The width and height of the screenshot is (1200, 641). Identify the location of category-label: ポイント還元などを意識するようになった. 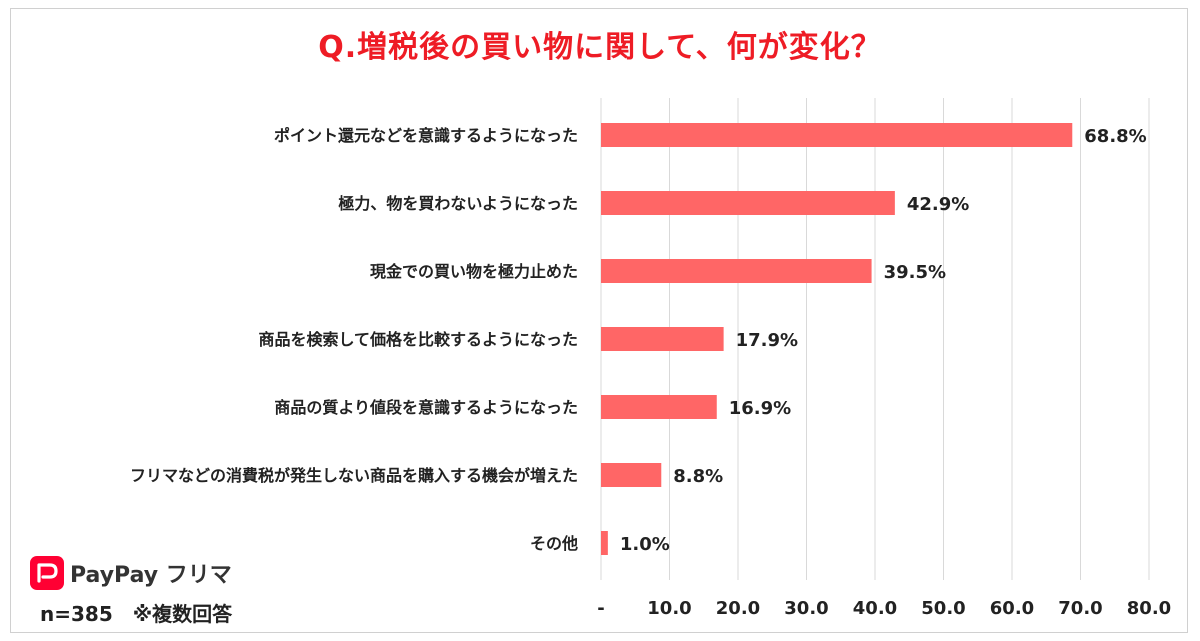
(426, 135).